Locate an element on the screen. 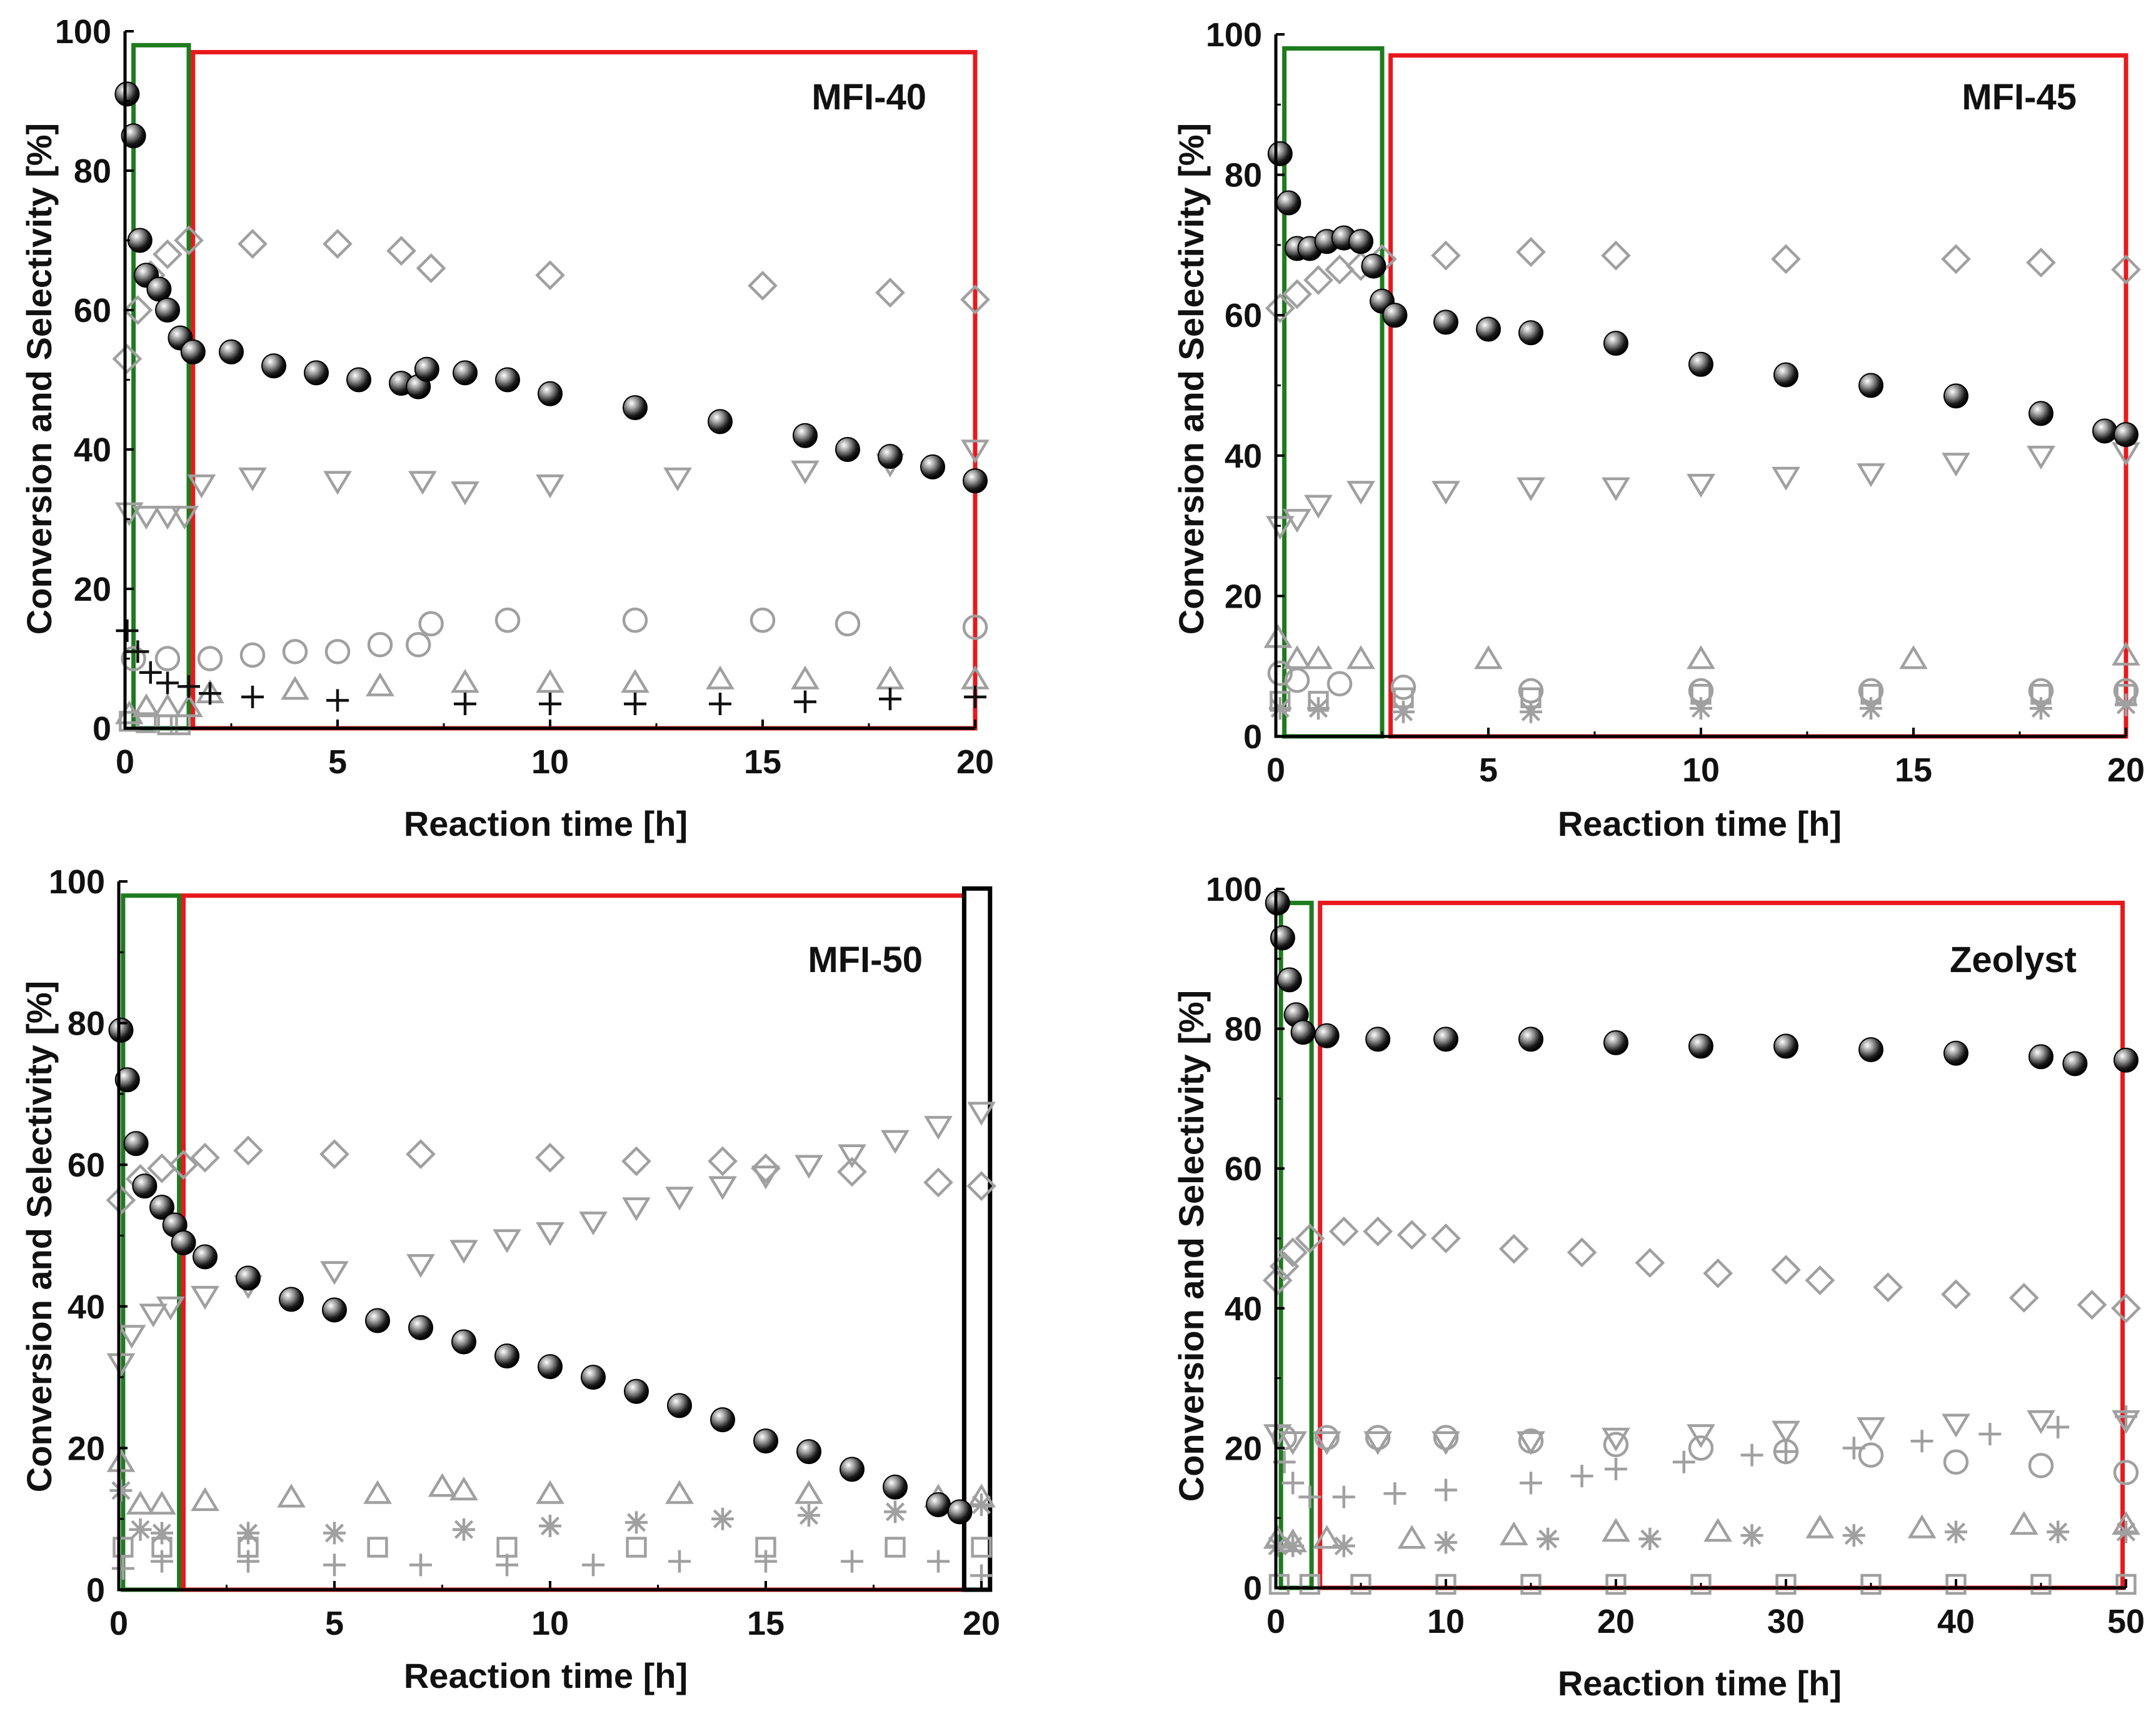 The width and height of the screenshot is (2156, 1716). highlight-box-black is located at coordinates (977, 1239).